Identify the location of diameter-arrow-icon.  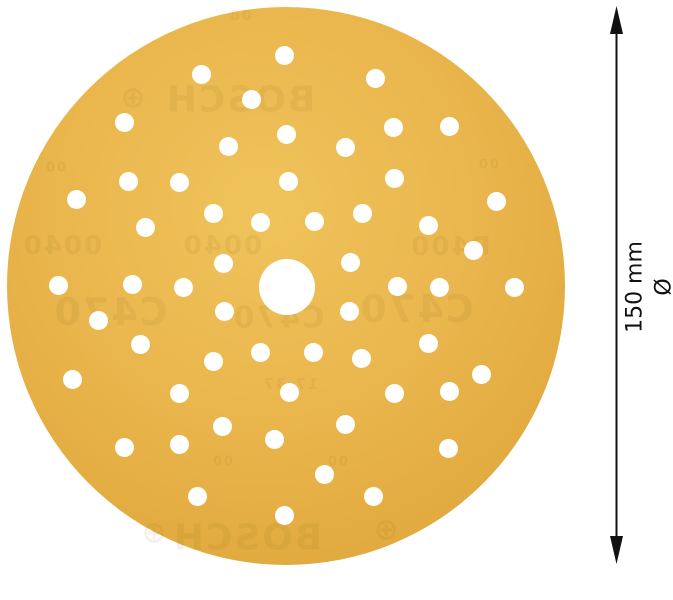
(616, 285).